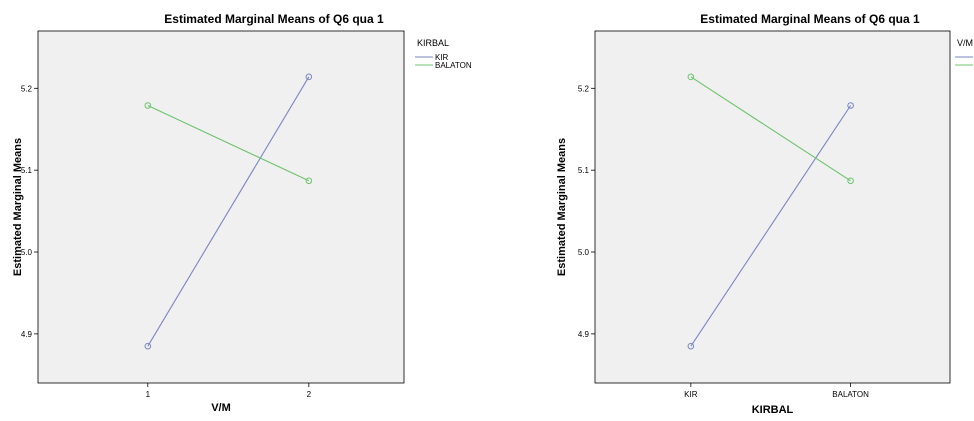 The height and width of the screenshot is (421, 974). What do you see at coordinates (965, 43) in the screenshot?
I see `legend-title: V/M` at bounding box center [965, 43].